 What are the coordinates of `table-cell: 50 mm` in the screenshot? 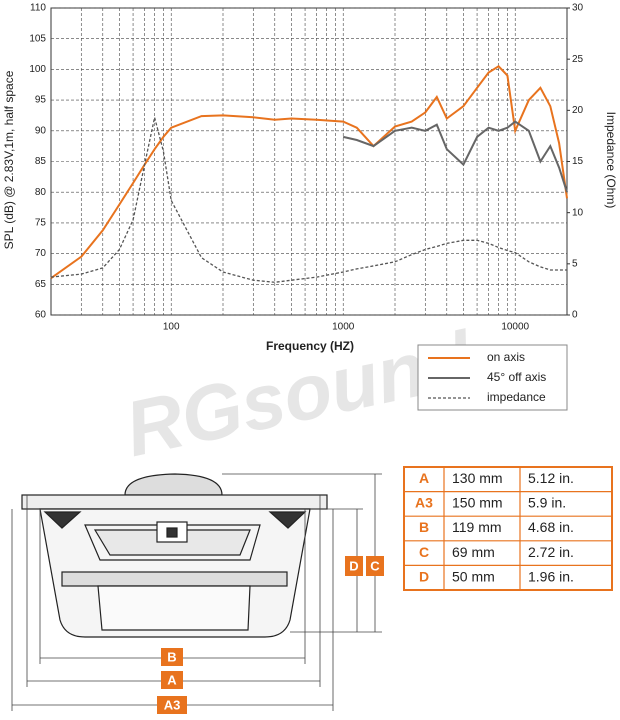 It's located at (473, 576).